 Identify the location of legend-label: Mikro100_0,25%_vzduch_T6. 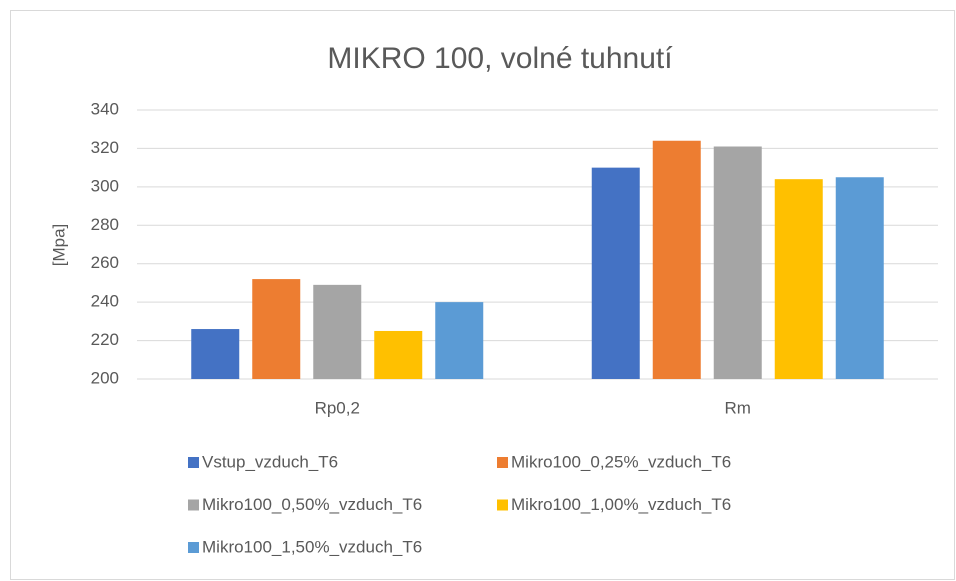
(621, 461).